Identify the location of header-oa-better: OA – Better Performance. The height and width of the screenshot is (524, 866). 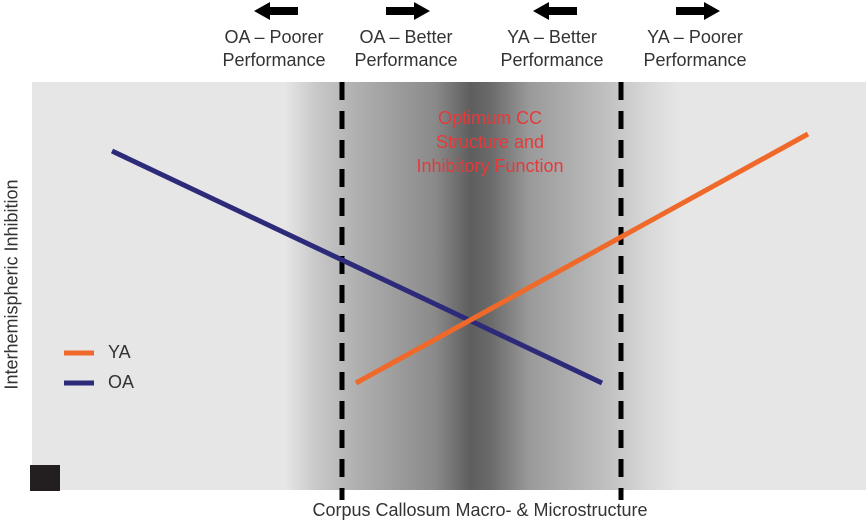
(406, 48).